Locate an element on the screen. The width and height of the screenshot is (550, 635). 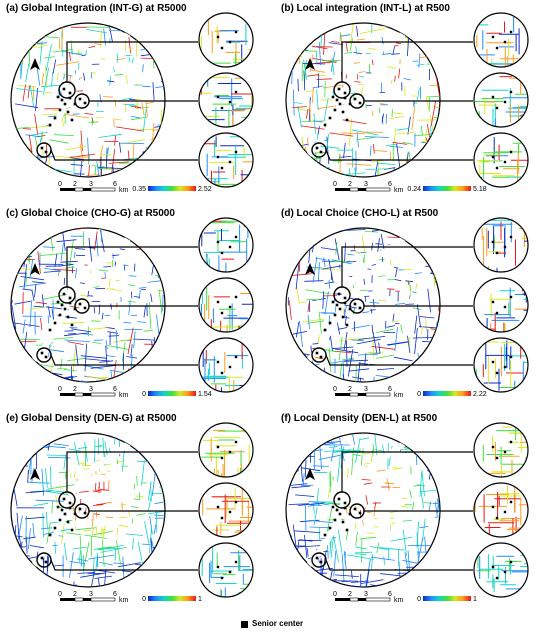
senior-center-legend: Senior center is located at coordinates (275, 625).